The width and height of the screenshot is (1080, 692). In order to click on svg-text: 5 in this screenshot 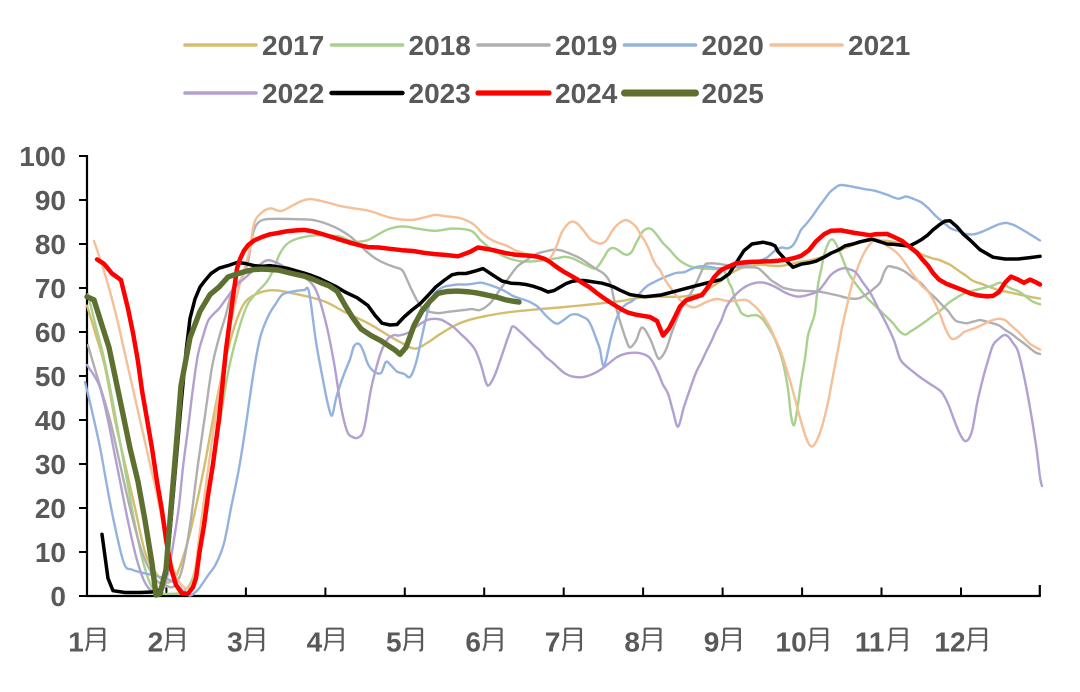, I will do `click(394, 642)`.